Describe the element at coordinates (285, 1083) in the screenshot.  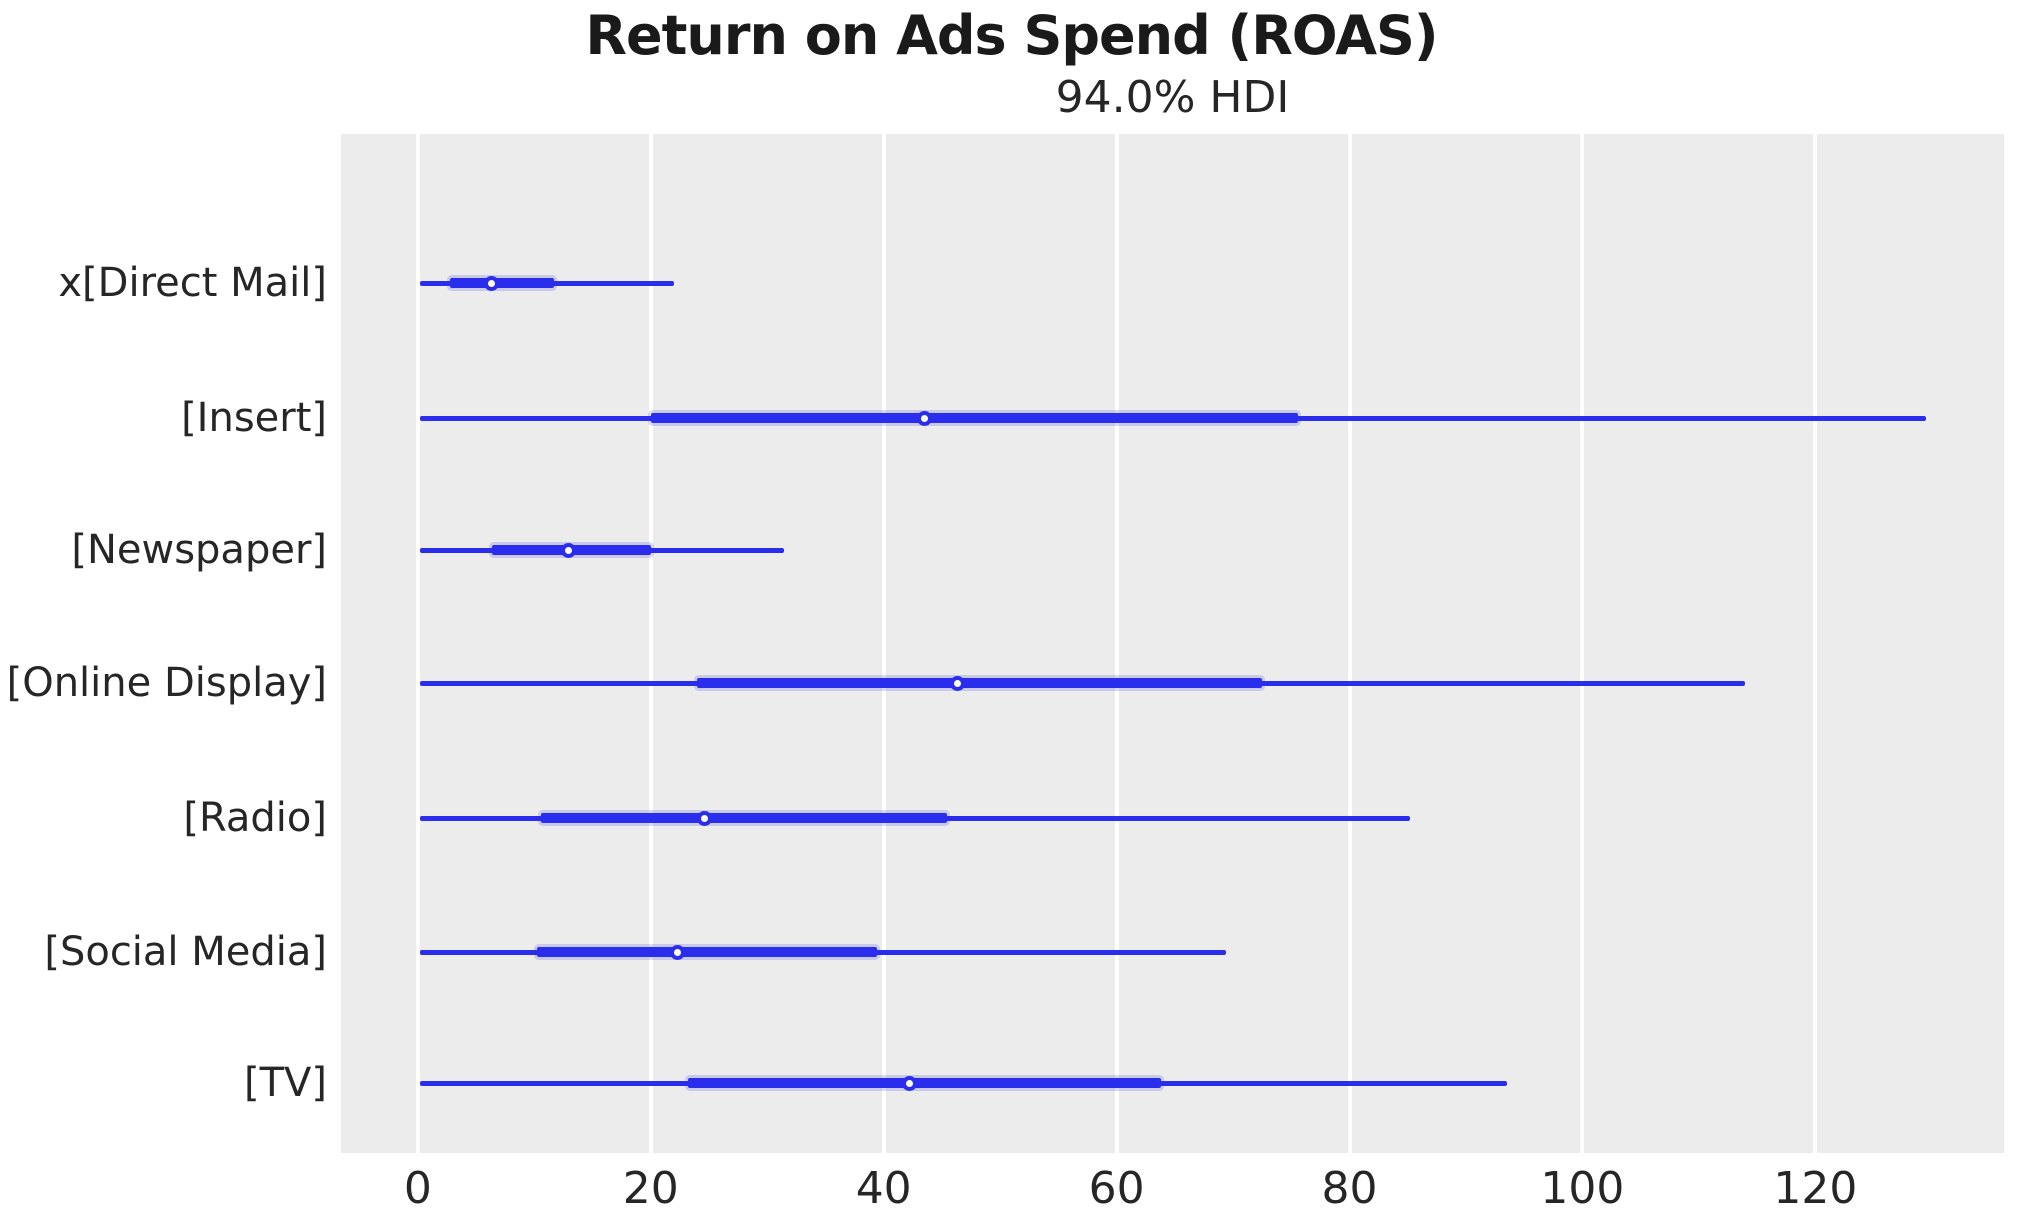
I see `row-label: [TV]` at that location.